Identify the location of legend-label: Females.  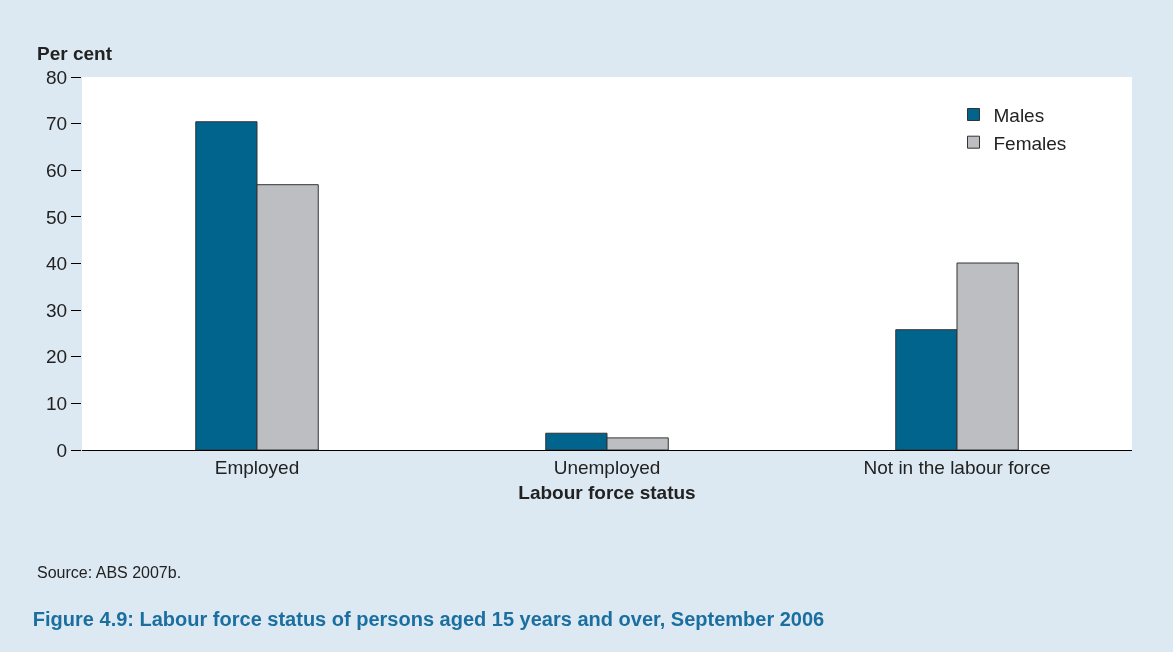
(1030, 143).